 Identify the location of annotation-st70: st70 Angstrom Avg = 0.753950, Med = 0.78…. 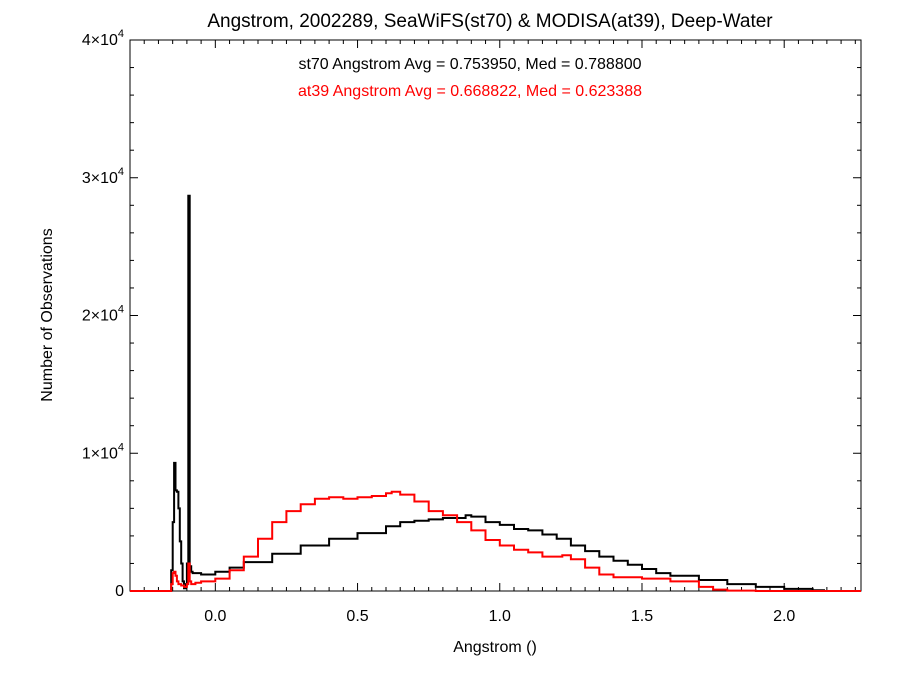
(469, 64).